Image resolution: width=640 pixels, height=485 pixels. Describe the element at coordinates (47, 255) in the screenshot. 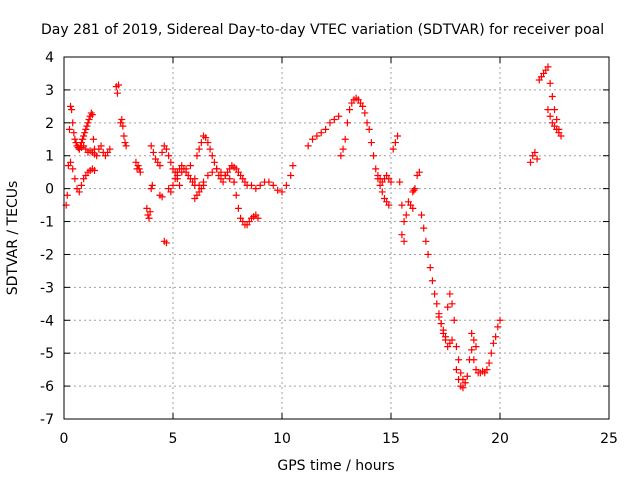

I see `y-tick-label: -2` at that location.